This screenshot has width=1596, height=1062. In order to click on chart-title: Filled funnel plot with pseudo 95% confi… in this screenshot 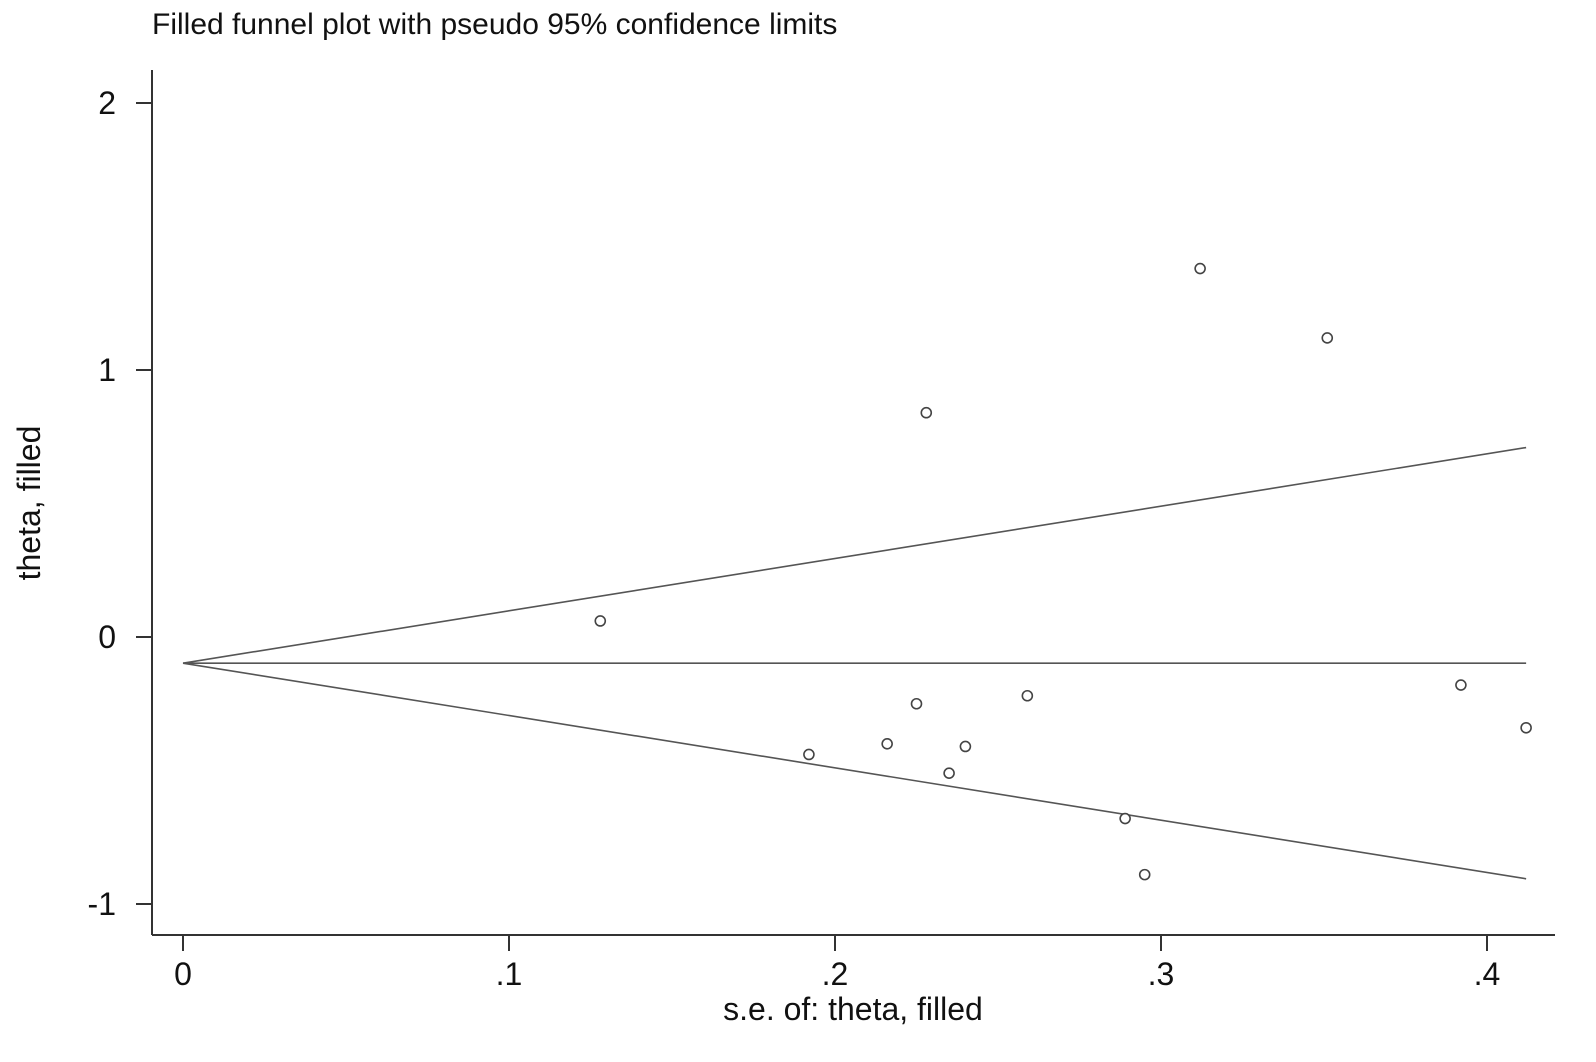, I will do `click(495, 24)`.